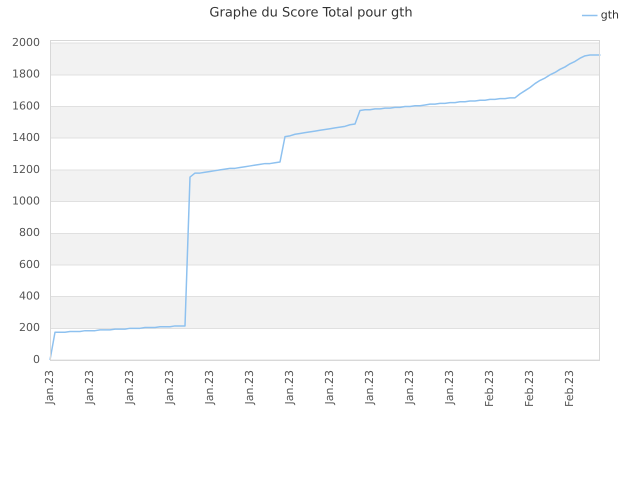  What do you see at coordinates (26, 201) in the screenshot?
I see `y-tick-label: 1000` at bounding box center [26, 201].